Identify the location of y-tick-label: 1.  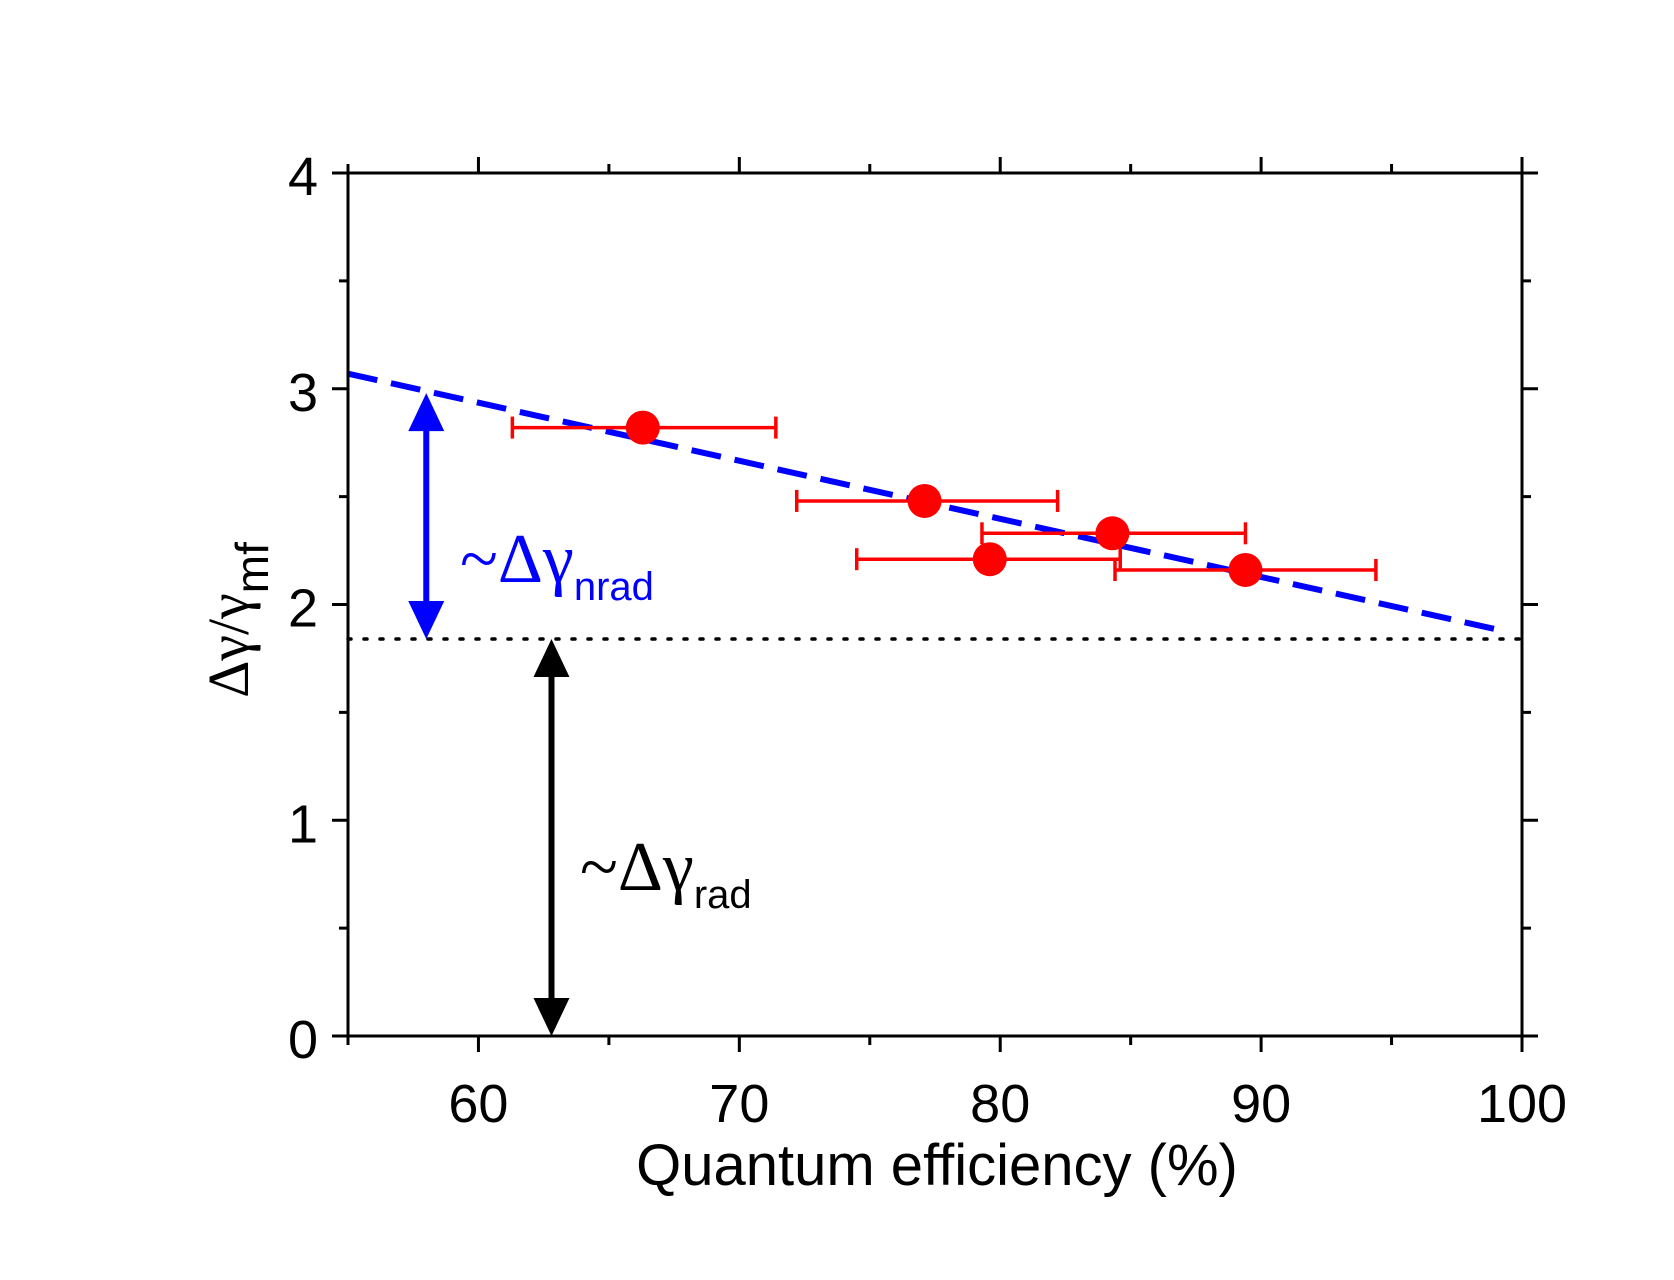
(303, 824).